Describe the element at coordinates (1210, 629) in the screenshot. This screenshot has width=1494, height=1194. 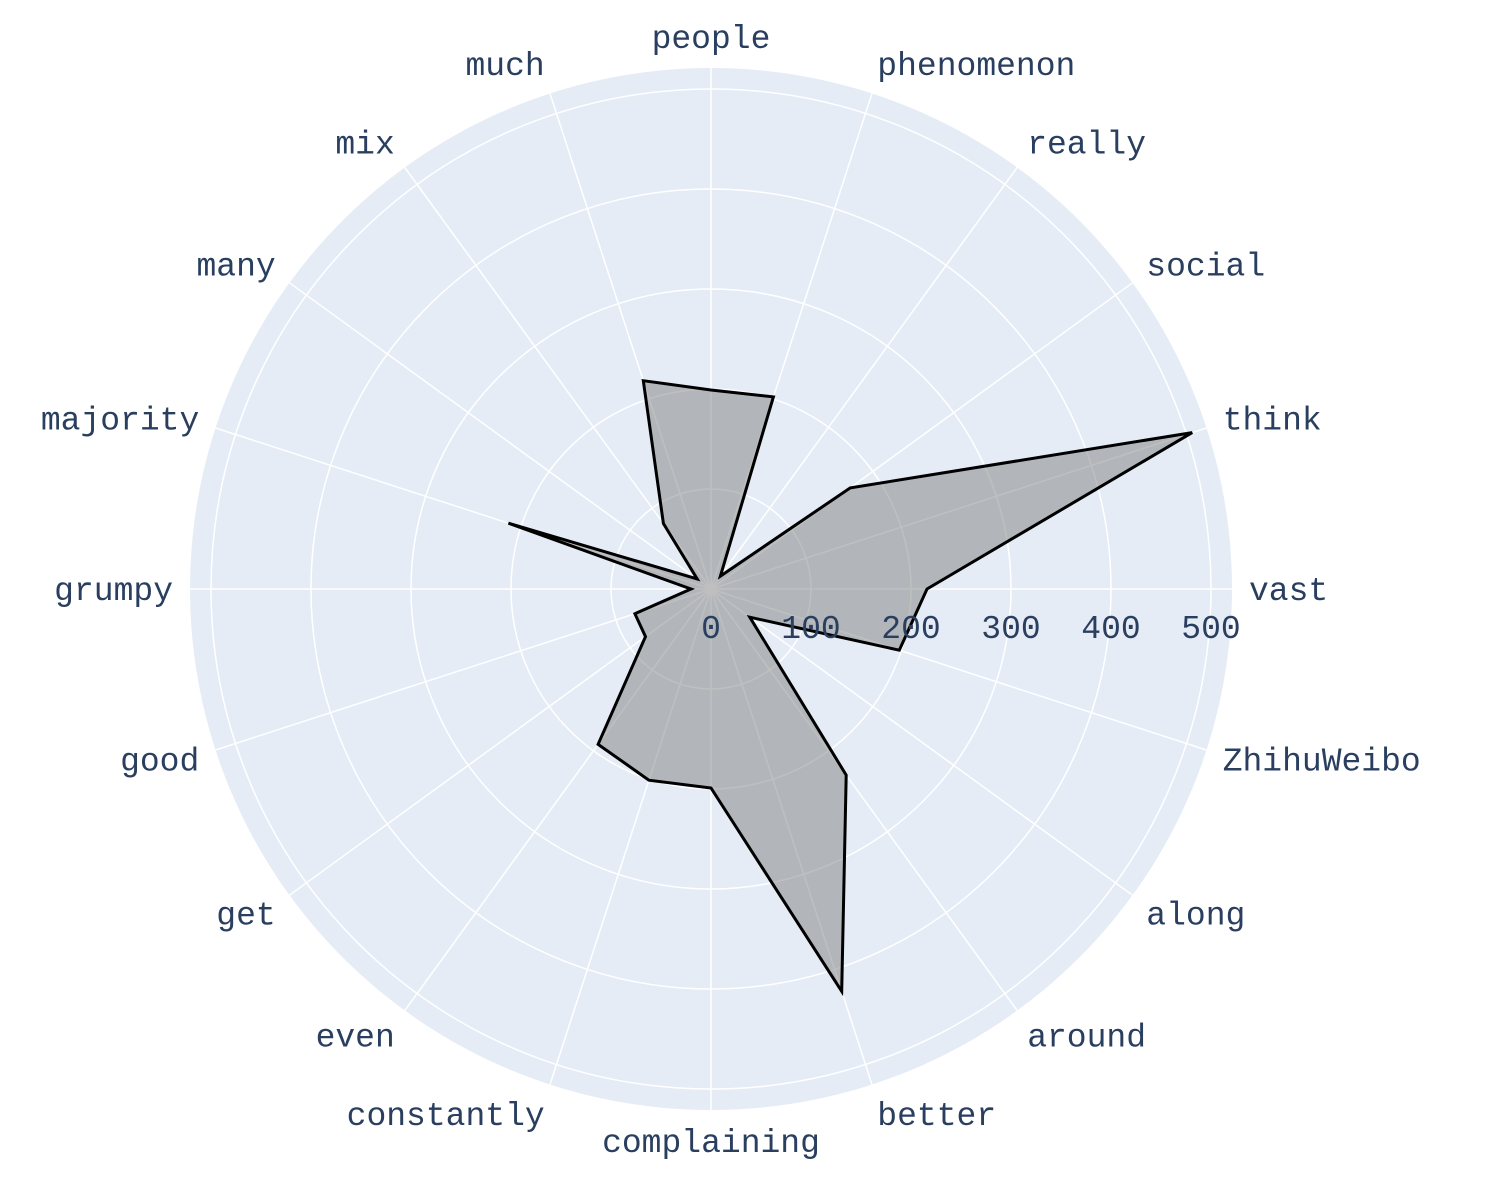
I see `radial-tick-label: 500` at that location.